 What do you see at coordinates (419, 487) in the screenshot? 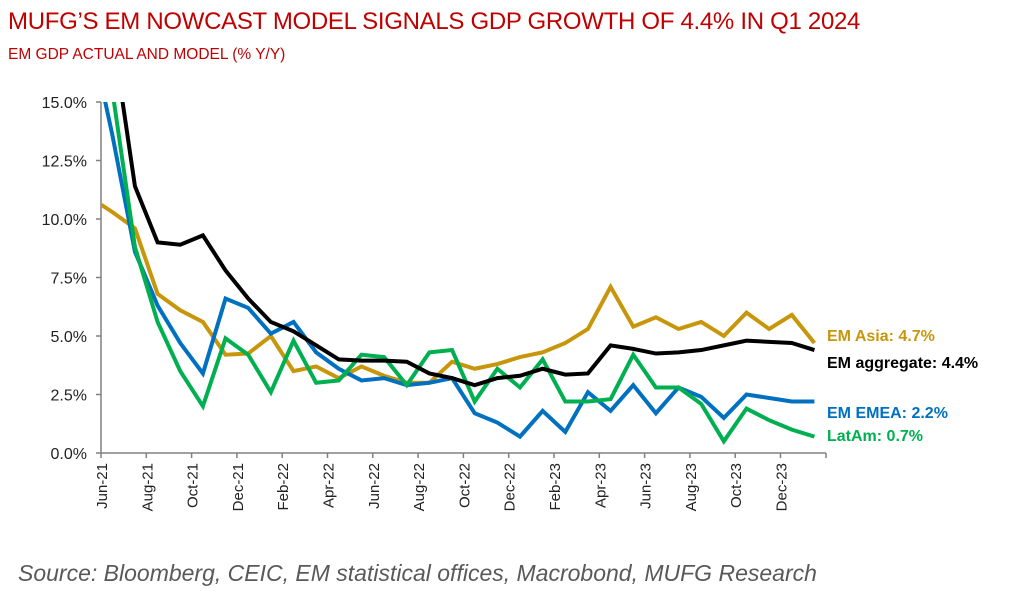
I see `x-tick-label: Aug-22` at bounding box center [419, 487].